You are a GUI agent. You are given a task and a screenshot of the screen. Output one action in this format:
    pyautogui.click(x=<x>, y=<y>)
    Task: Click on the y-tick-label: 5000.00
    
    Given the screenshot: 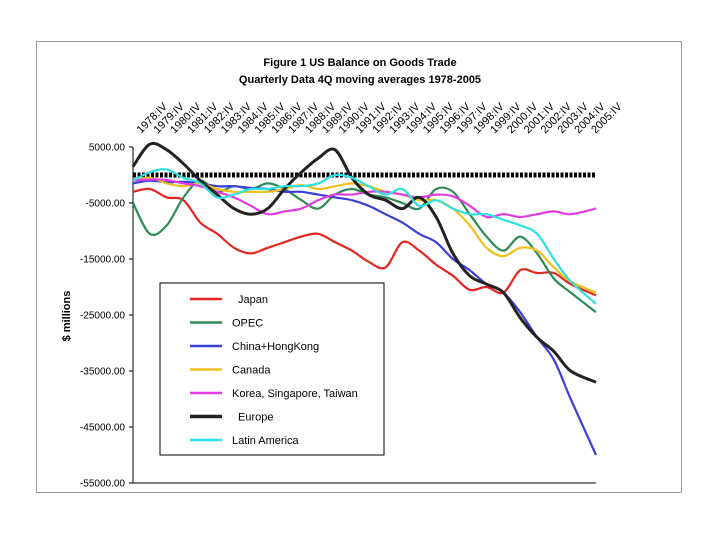 What is the action you would take?
    pyautogui.click(x=107, y=148)
    